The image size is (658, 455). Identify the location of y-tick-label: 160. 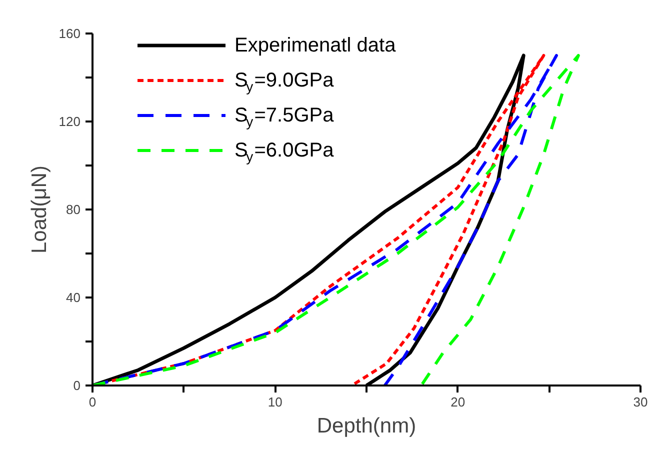
(69, 33).